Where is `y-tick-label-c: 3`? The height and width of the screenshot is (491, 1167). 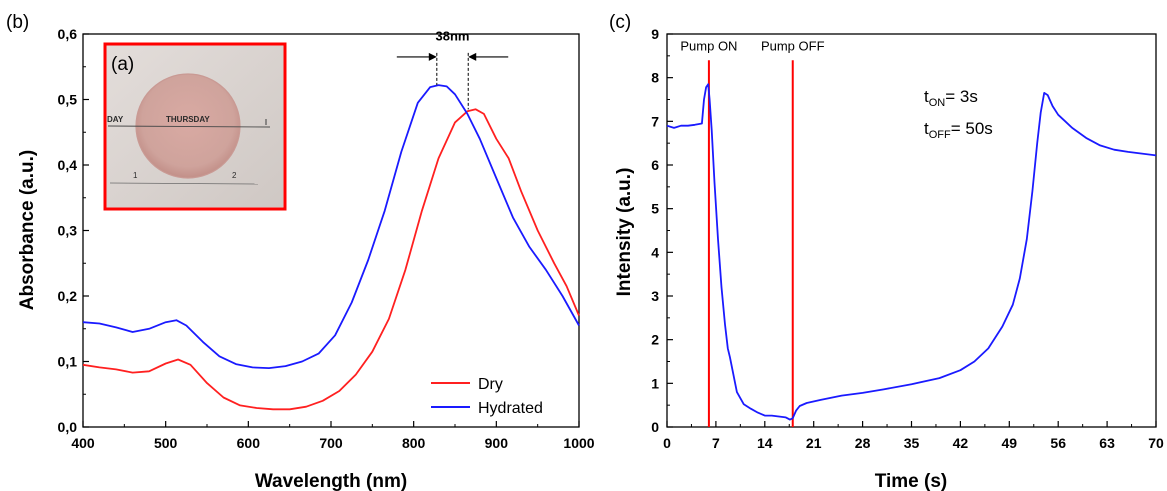
y-tick-label-c: 3 is located at coordinates (655, 296).